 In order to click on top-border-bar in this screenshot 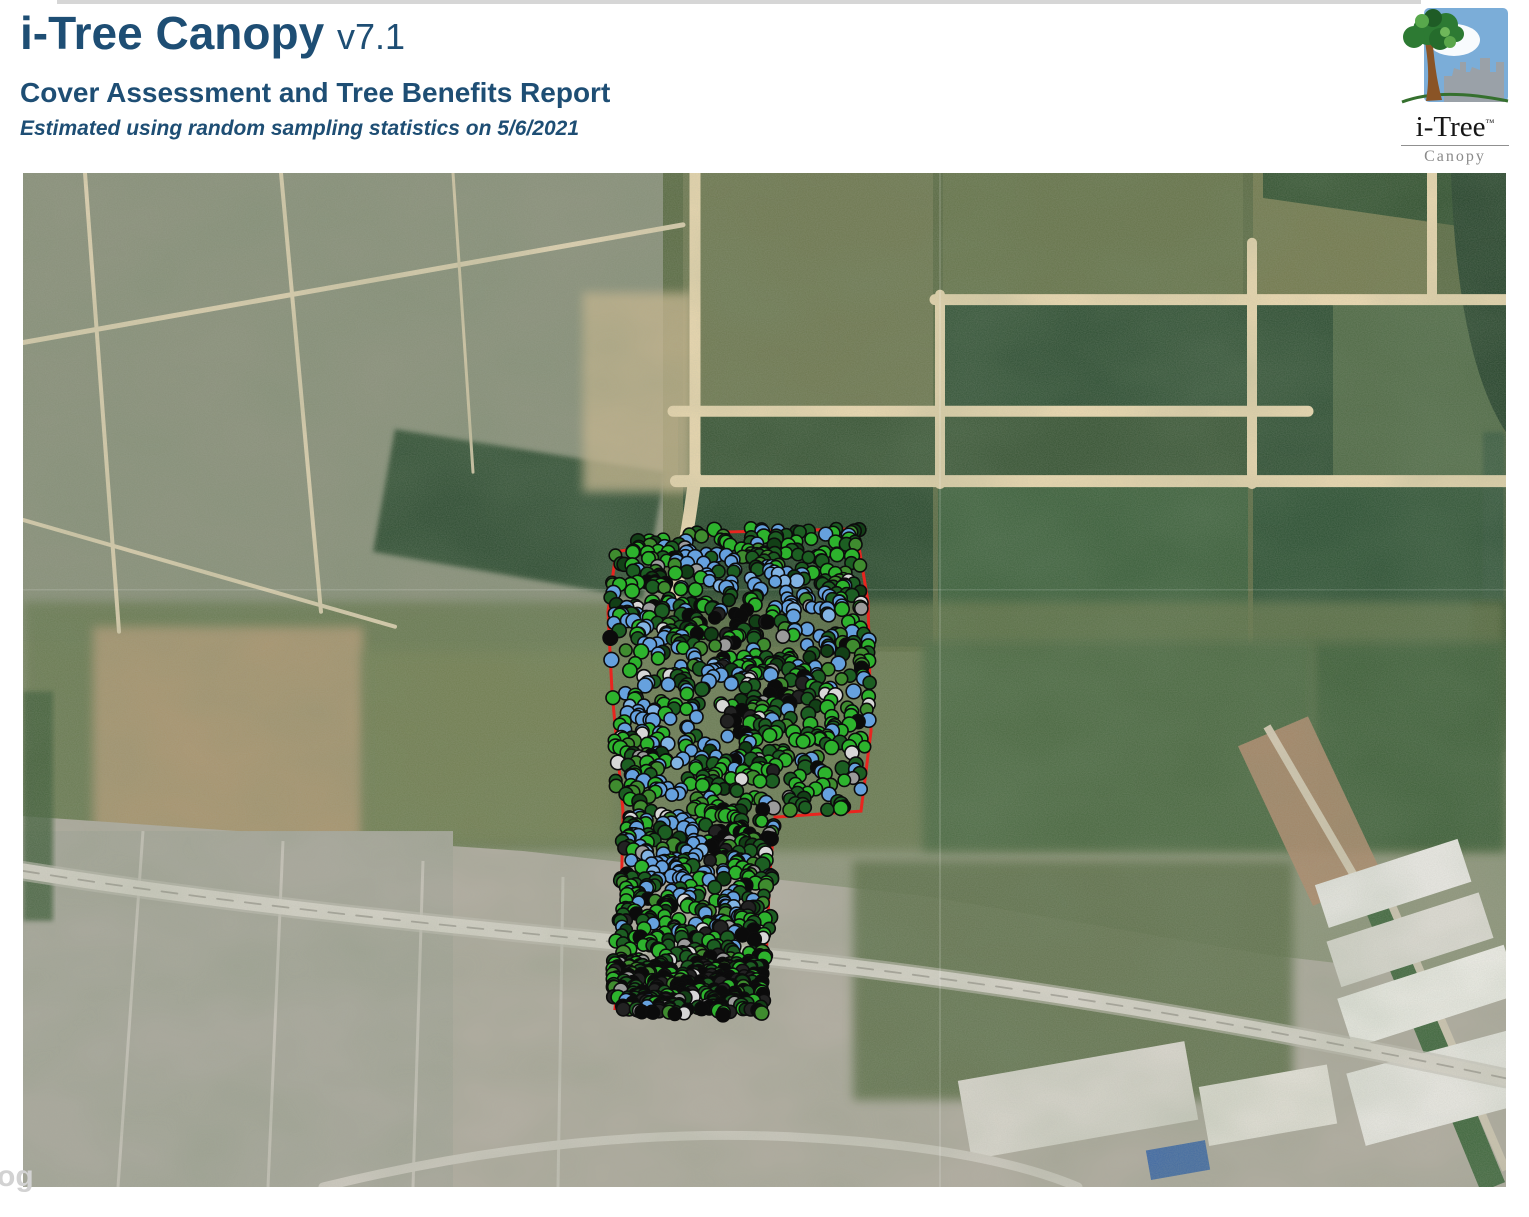, I will do `click(739, 2)`.